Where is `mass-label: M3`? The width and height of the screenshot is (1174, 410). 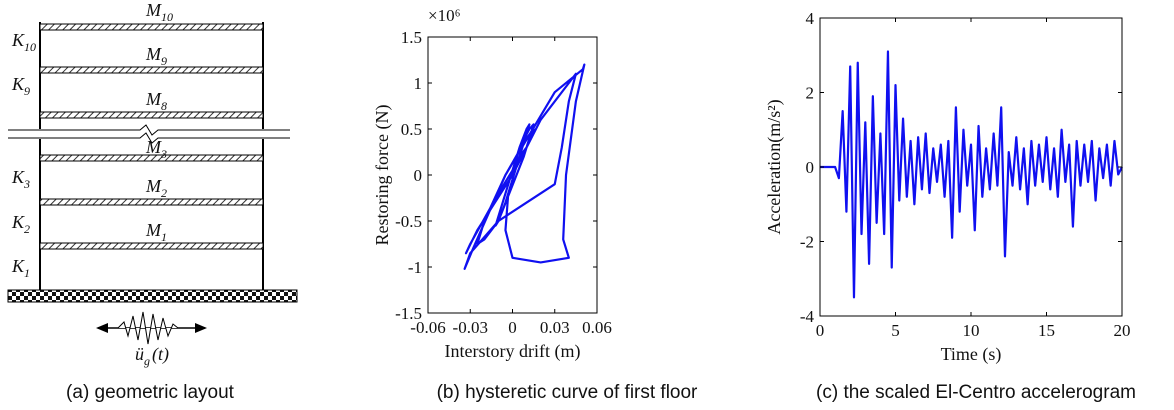 mass-label: M3 is located at coordinates (156, 149).